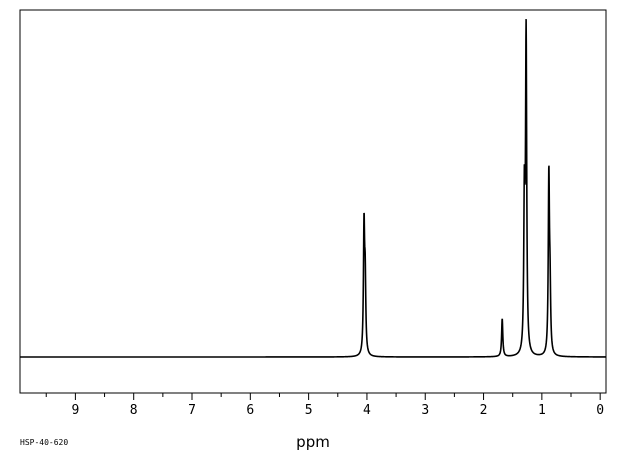 The width and height of the screenshot is (620, 455). I want to click on x-tick-label-4: 4, so click(367, 410).